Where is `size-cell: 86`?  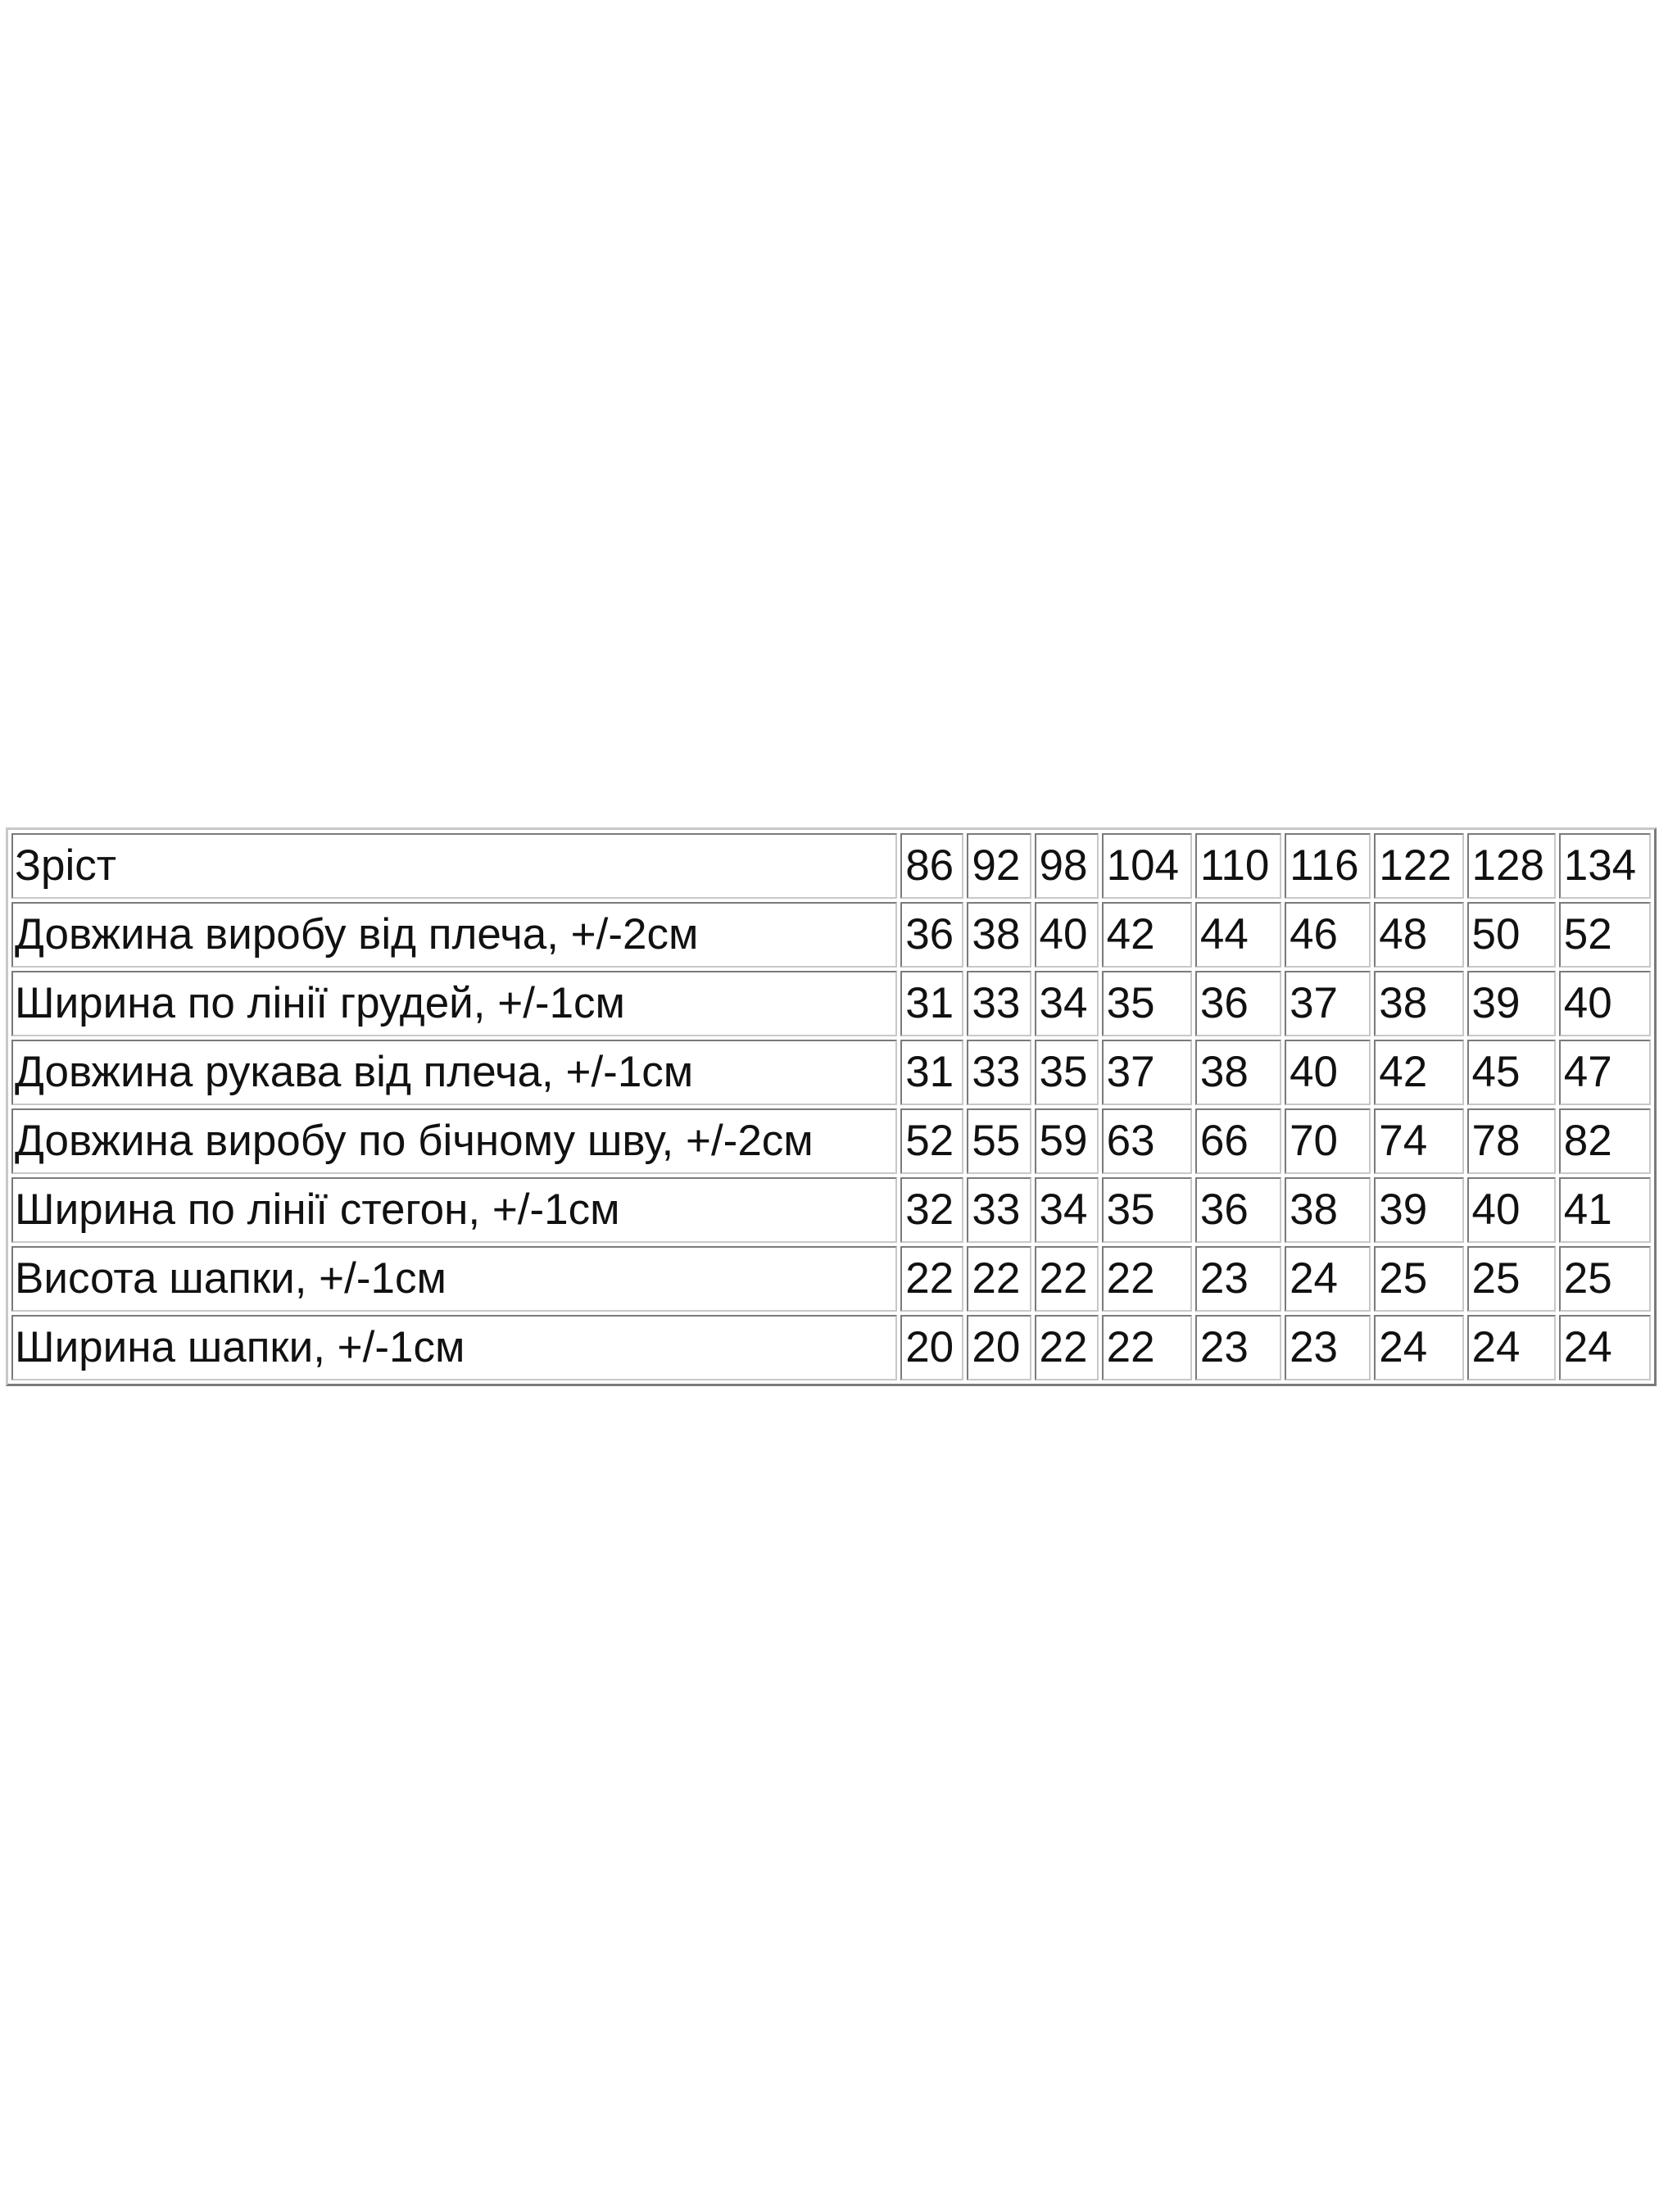
size-cell: 86 is located at coordinates (932, 866).